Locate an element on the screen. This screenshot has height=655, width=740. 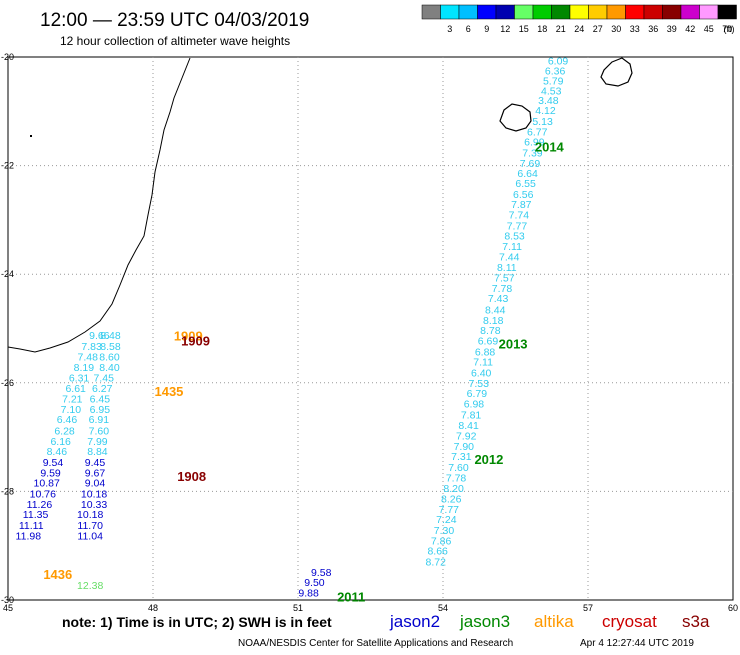
pass-time-label: 2014 is located at coordinates (550, 147).